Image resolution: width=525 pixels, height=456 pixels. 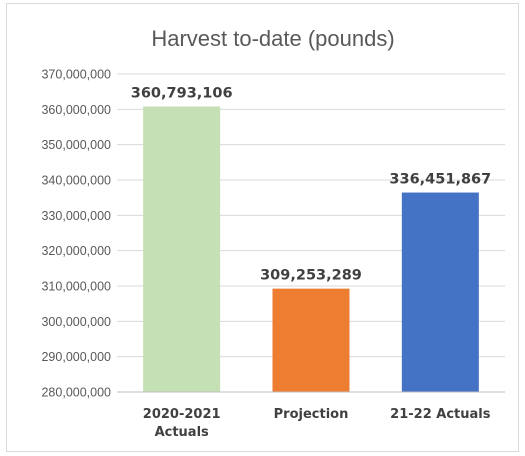 I want to click on y-tick-label: 360,000,000, so click(x=76, y=110).